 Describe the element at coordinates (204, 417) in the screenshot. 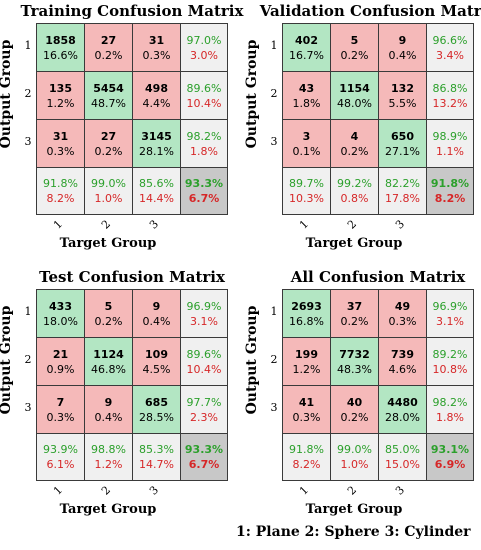

I see `row-error-percent: 2.3%` at that location.